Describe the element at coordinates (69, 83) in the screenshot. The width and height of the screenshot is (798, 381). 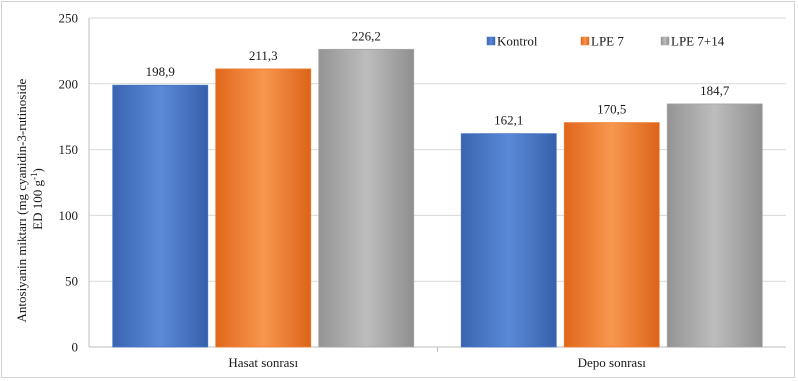
I see `y-tick-label: 200` at that location.